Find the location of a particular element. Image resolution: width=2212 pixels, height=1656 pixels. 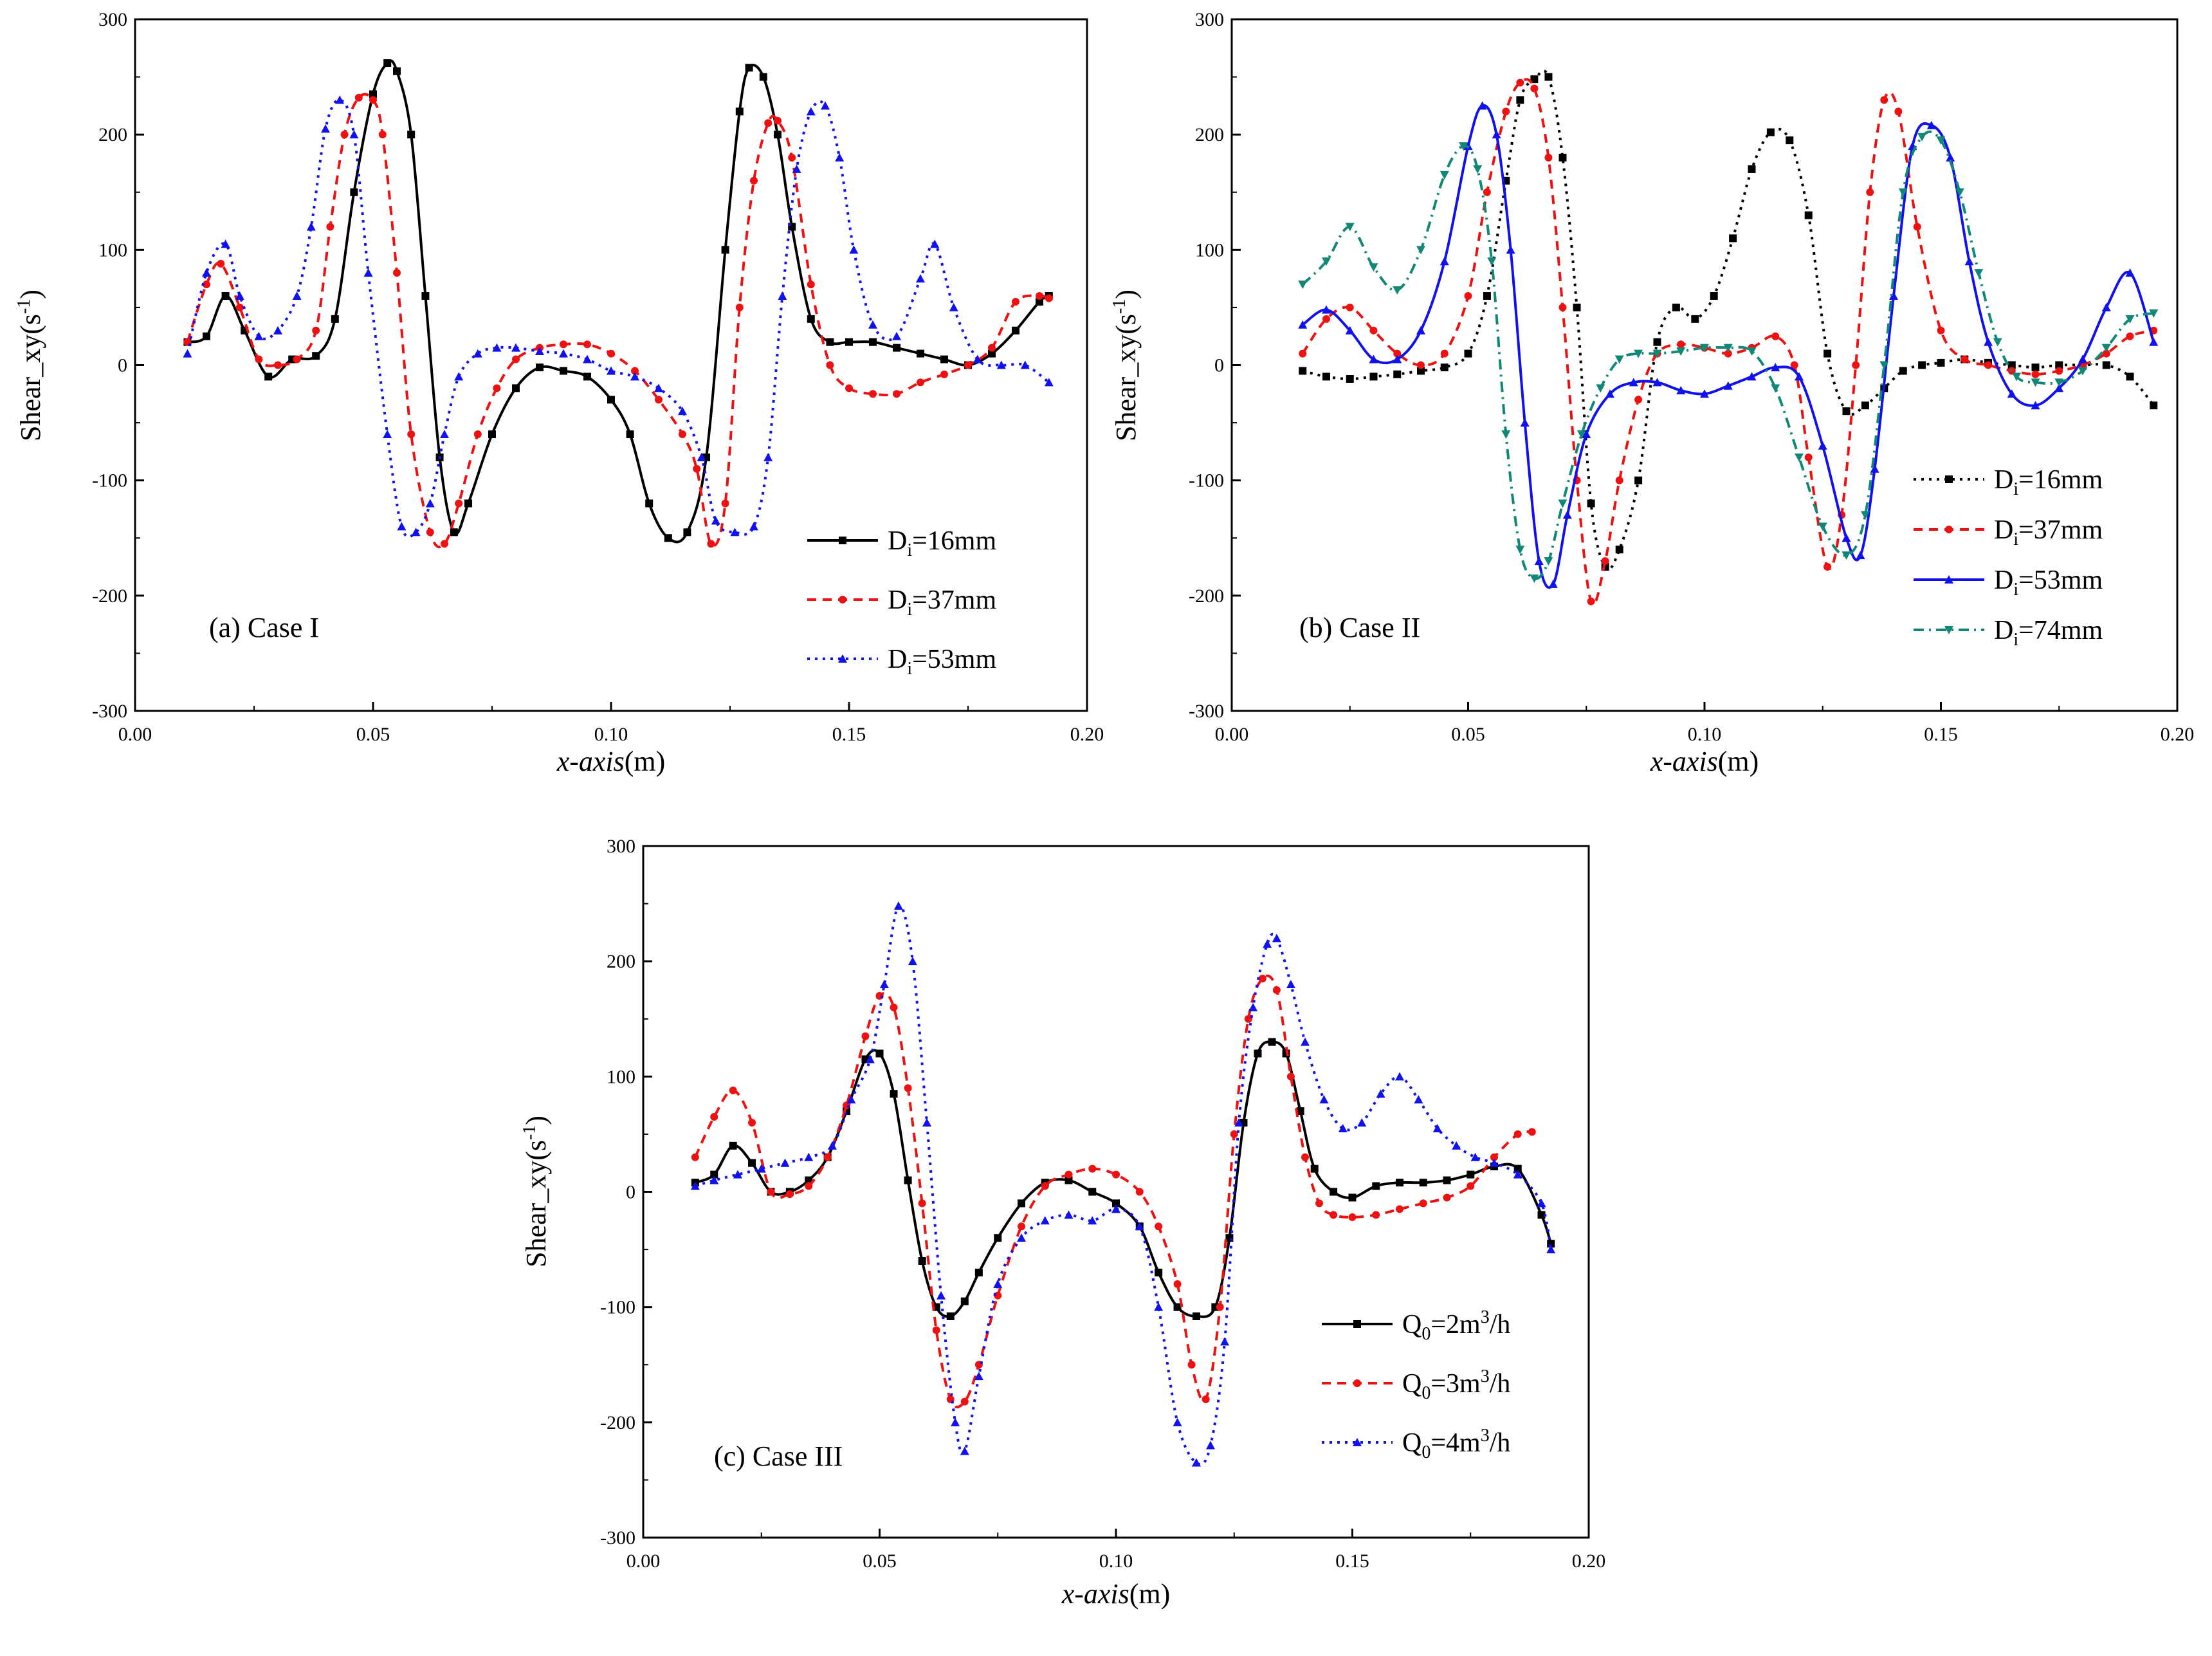

legend-label-rest: =37mm is located at coordinates (2060, 530).